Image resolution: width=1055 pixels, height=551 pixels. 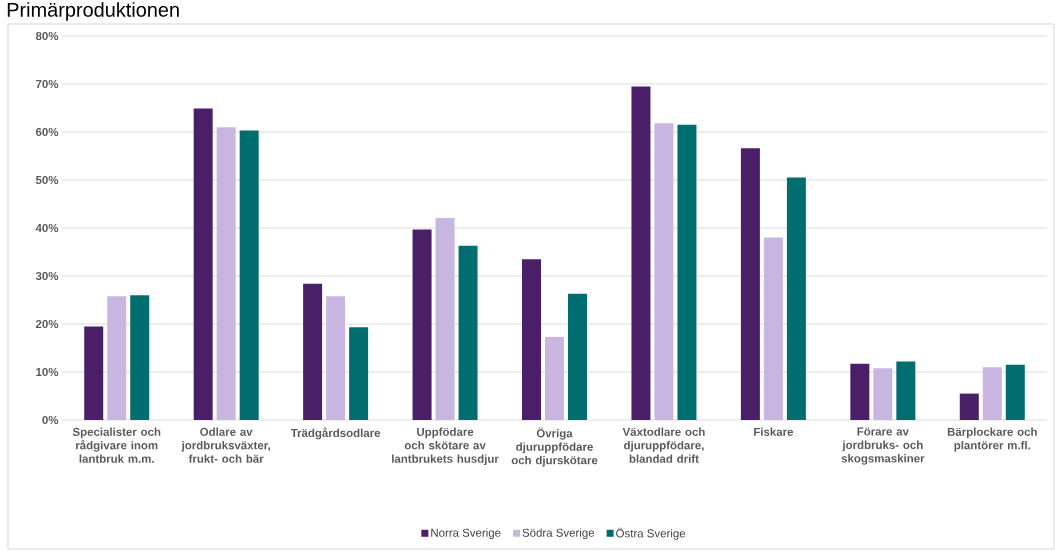 What do you see at coordinates (445, 446) in the screenshot?
I see `x-tick-label: Uppfödare och skötare av lantbrukets husdjur` at bounding box center [445, 446].